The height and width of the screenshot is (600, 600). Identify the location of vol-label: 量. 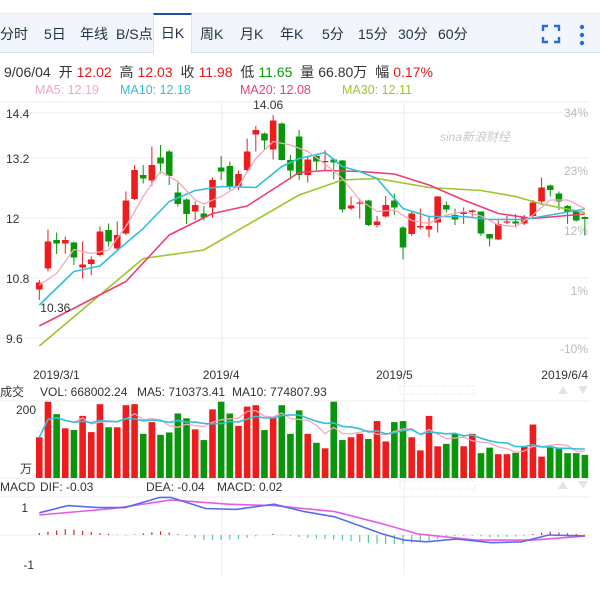
(307, 72).